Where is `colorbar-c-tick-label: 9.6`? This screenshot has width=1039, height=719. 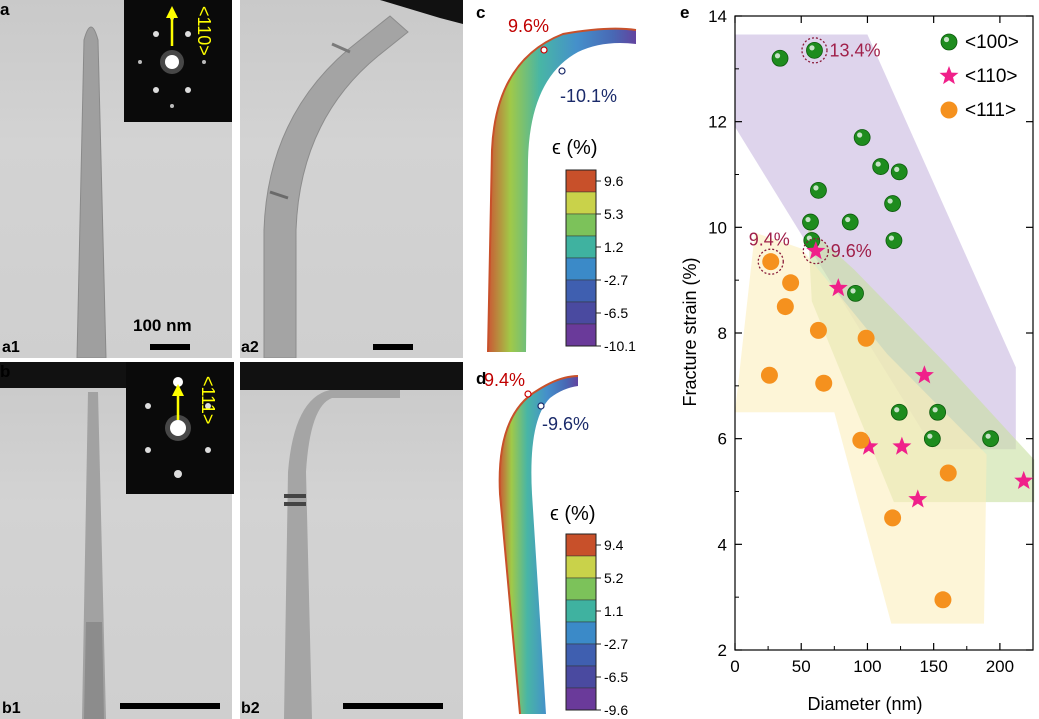
colorbar-c-tick-label: 9.6 is located at coordinates (614, 181).